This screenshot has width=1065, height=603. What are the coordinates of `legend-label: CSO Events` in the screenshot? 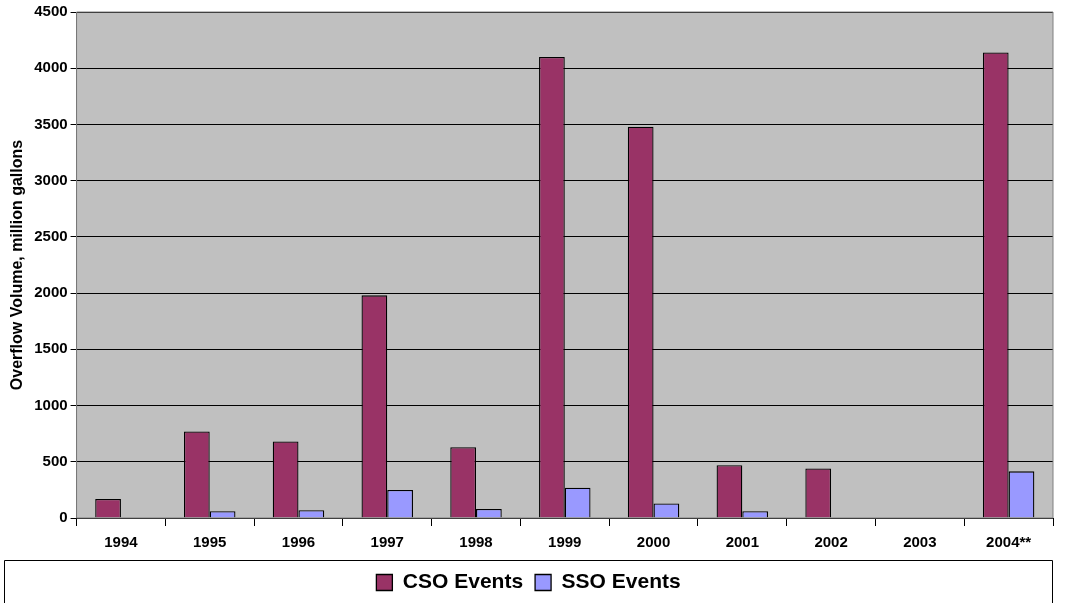 It's located at (463, 581).